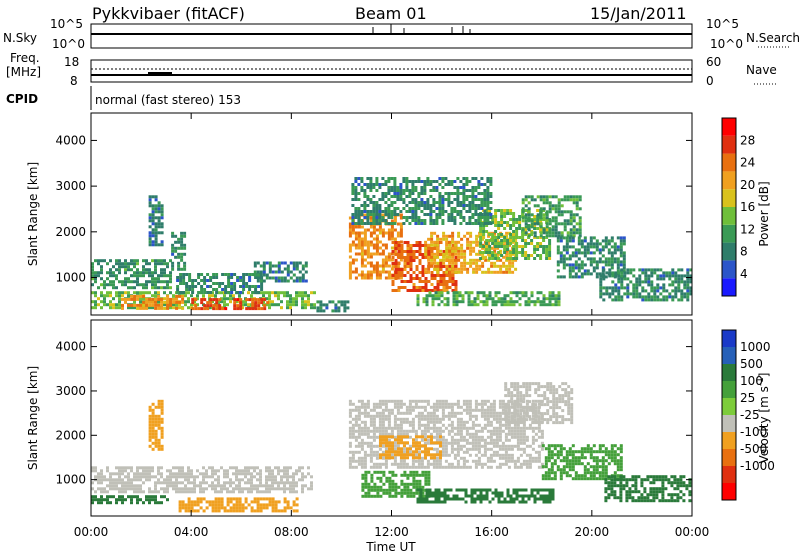 The image size is (800, 554). What do you see at coordinates (729, 233) in the screenshot?
I see `power-colorbar-swatch` at bounding box center [729, 233].